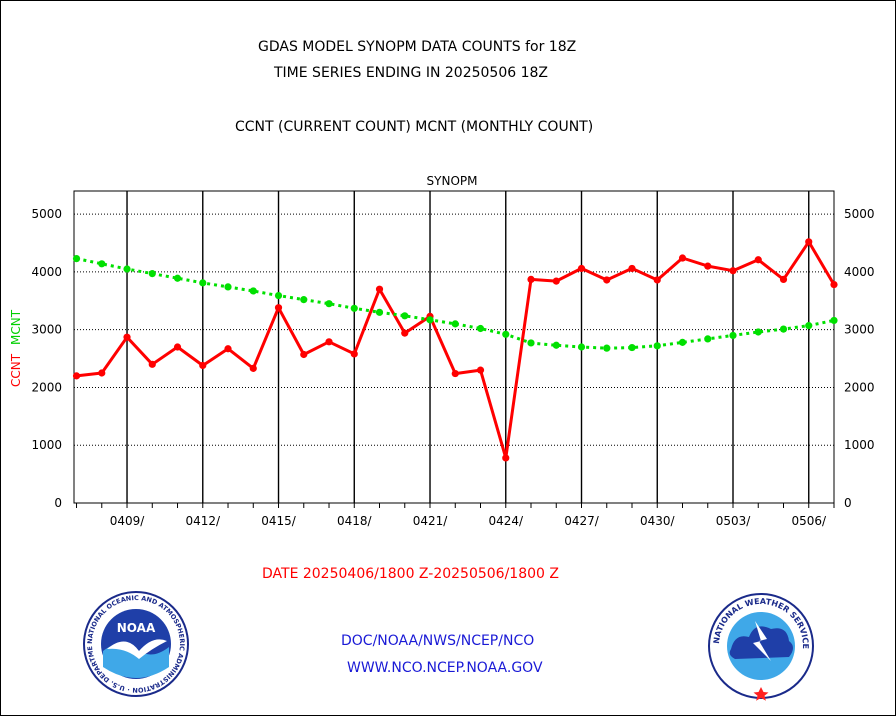 The image size is (896, 716). What do you see at coordinates (16, 327) in the screenshot?
I see `y-axis-label-mcnt: MCNT` at bounding box center [16, 327].